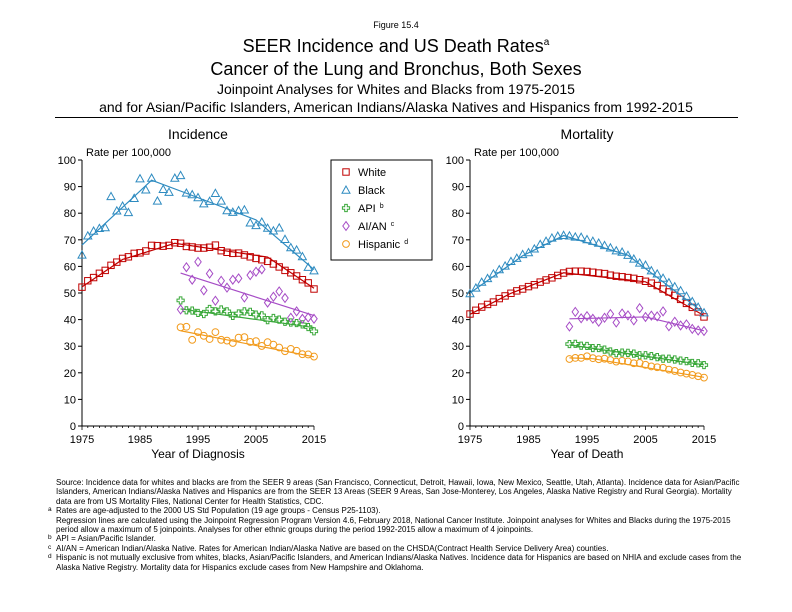 The image size is (792, 612). Describe the element at coordinates (704, 440) in the screenshot. I see `x-tick-label: 2015` at that location.